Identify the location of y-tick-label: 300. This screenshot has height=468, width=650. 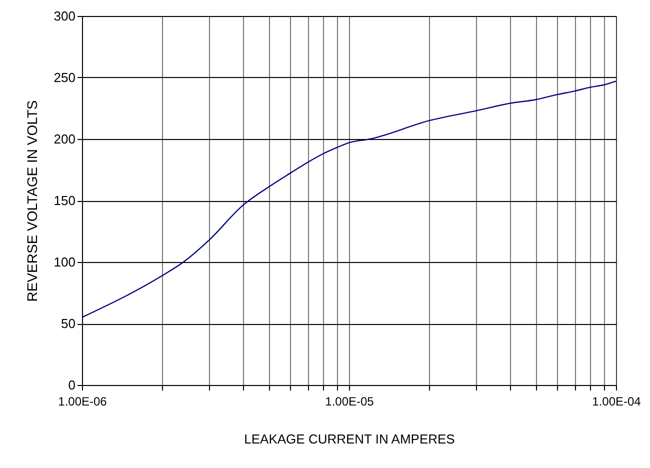
(65, 16).